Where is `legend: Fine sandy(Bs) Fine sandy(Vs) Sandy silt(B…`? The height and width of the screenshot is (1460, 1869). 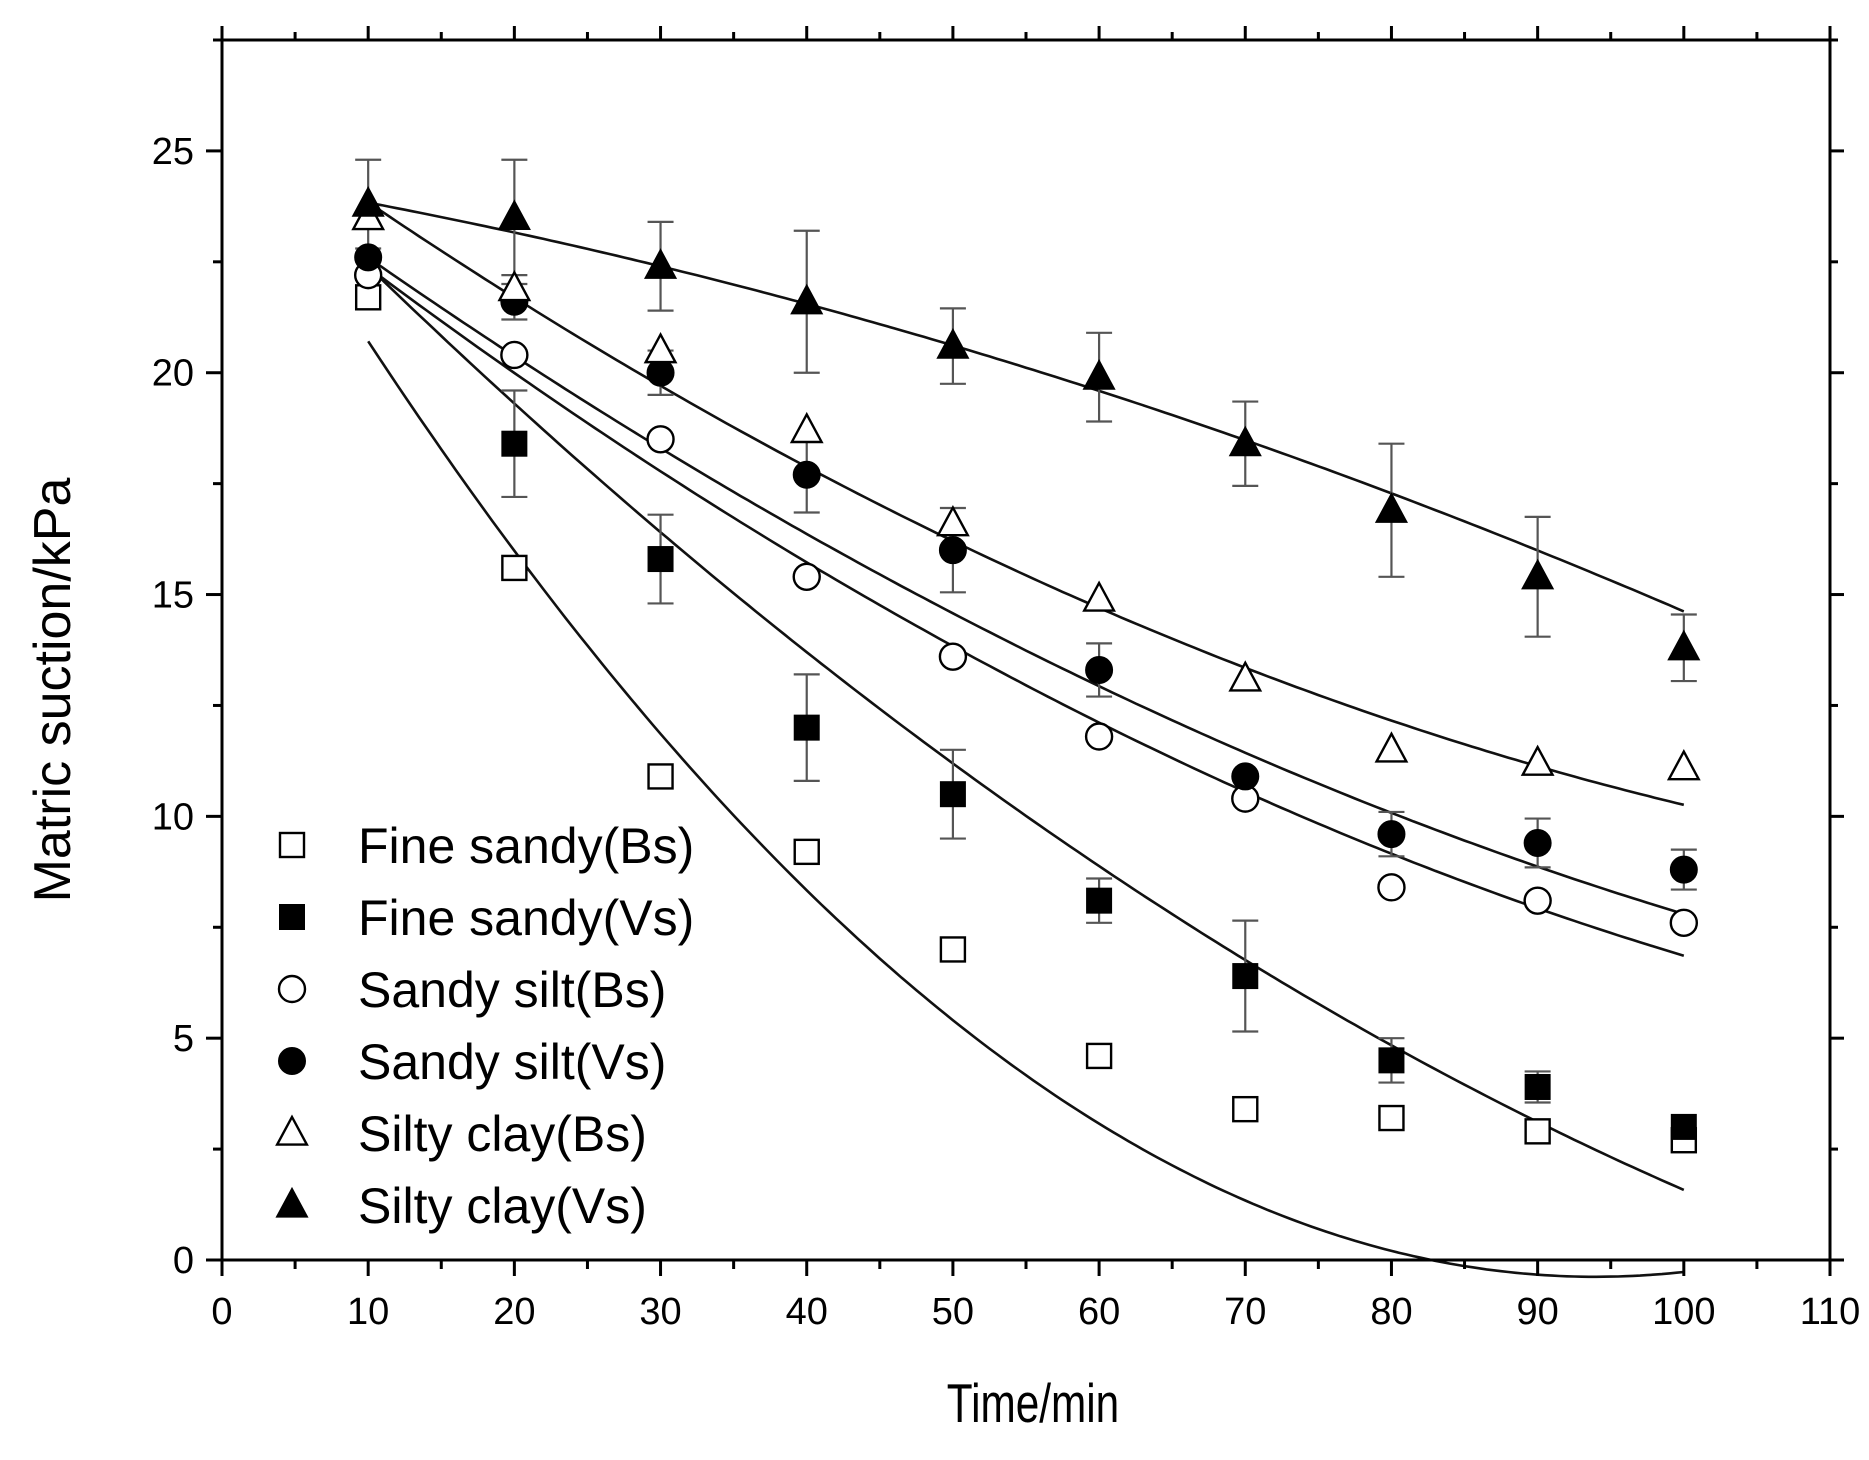
legend: Fine sandy(Bs) Fine sandy(Vs) Sandy silt(B… is located at coordinates (484, 1026).